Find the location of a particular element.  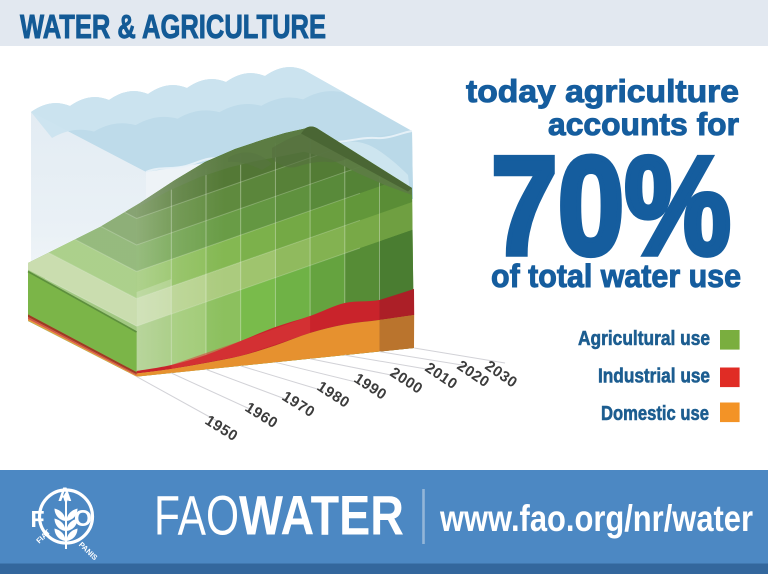

svg-text: Industrial use is located at coordinates (654, 376).